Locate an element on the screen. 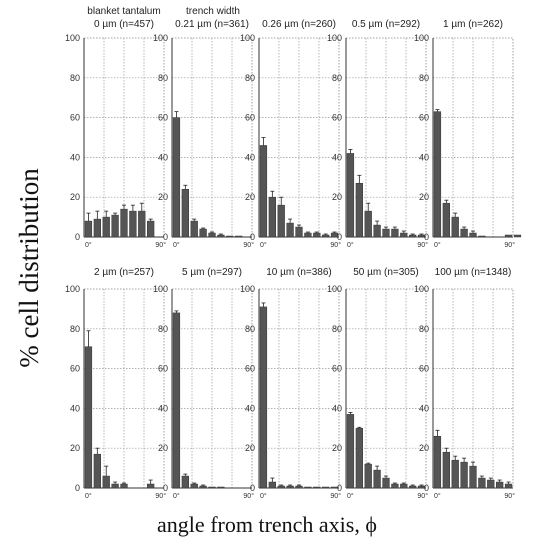 The width and height of the screenshot is (534, 550). panel-title: 0.21 µm (n=361) is located at coordinates (212, 24).